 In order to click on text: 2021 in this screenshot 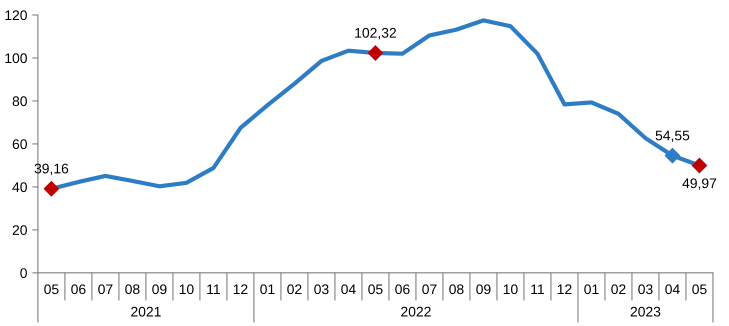, I will do `click(146, 311)`.